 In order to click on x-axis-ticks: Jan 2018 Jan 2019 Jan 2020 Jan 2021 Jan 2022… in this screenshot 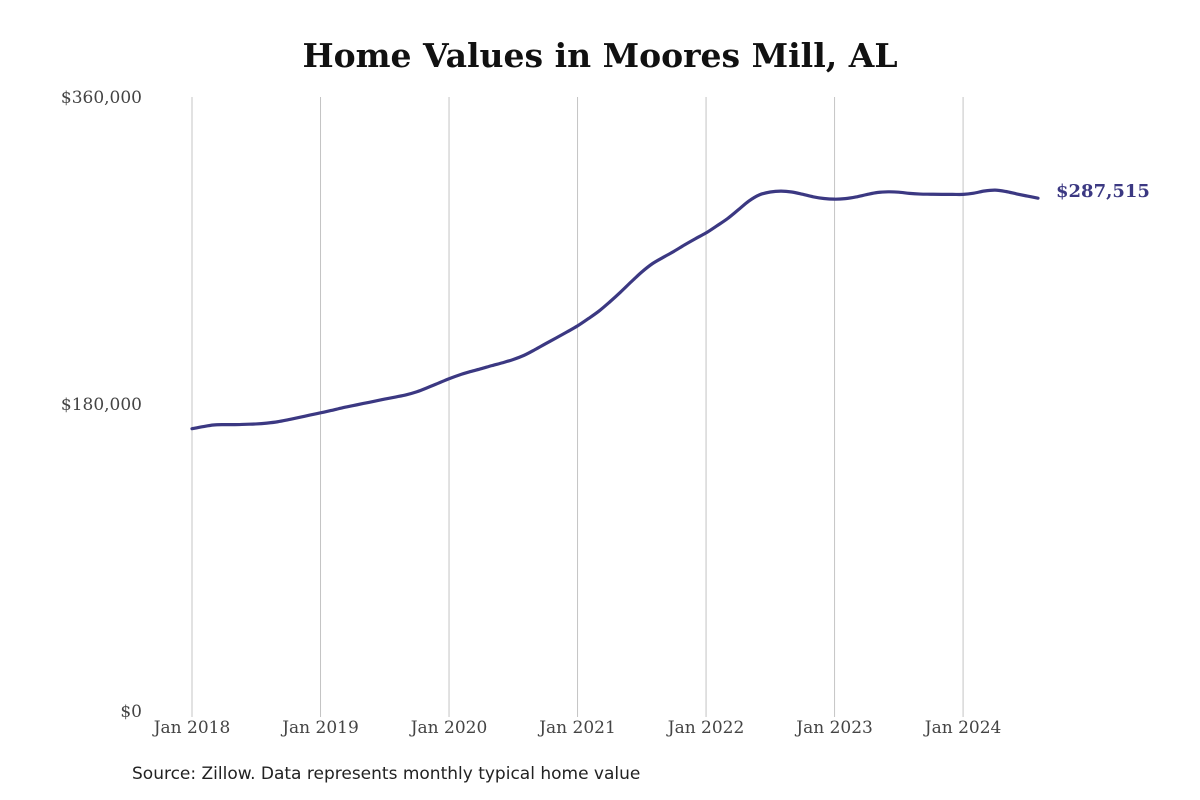, I will do `click(577, 728)`.